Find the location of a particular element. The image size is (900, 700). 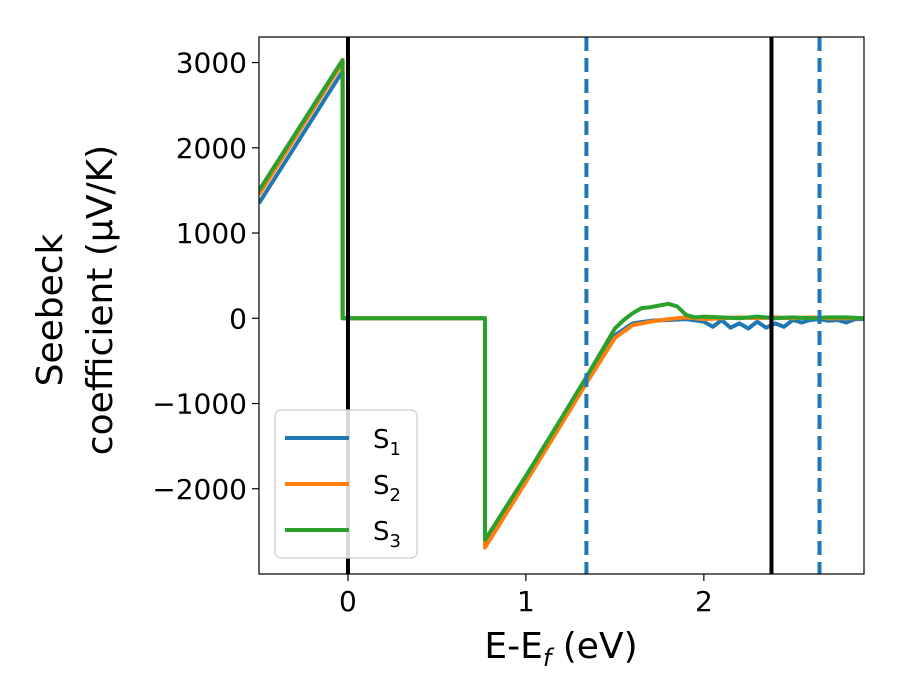

legend-label-s1: S1 is located at coordinates (387, 442).